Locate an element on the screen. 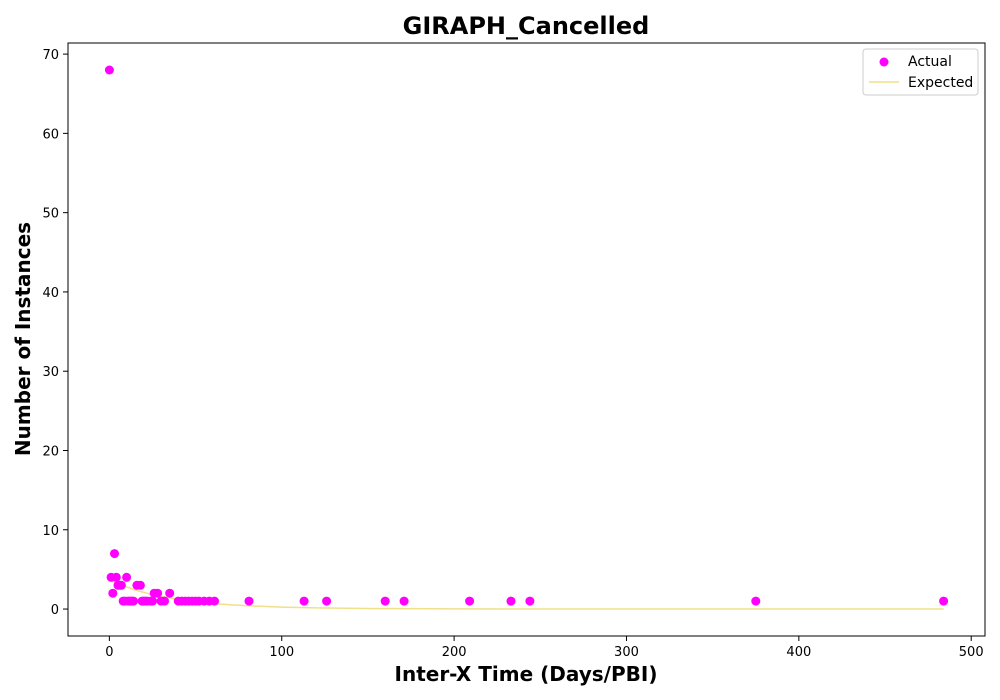  y-tick-label: 20 is located at coordinates (50, 451).